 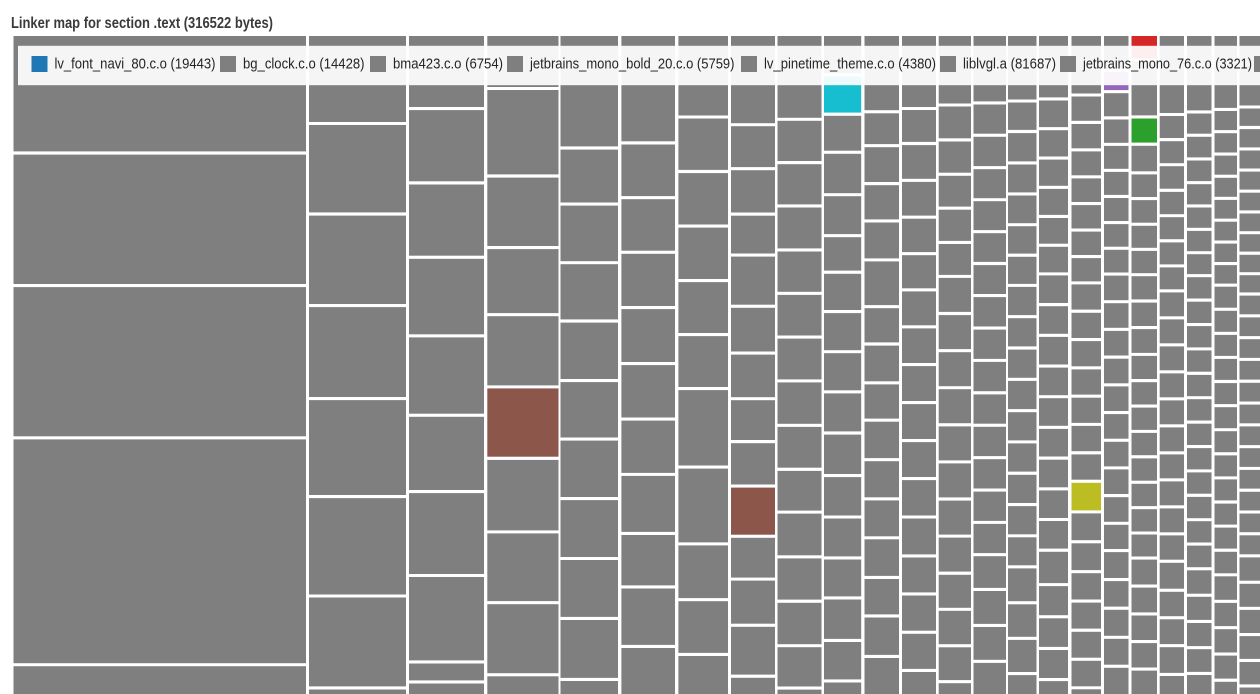 What do you see at coordinates (850, 64) in the screenshot?
I see `svg-text: lv_pinetime_theme.c.o (4380)` at bounding box center [850, 64].